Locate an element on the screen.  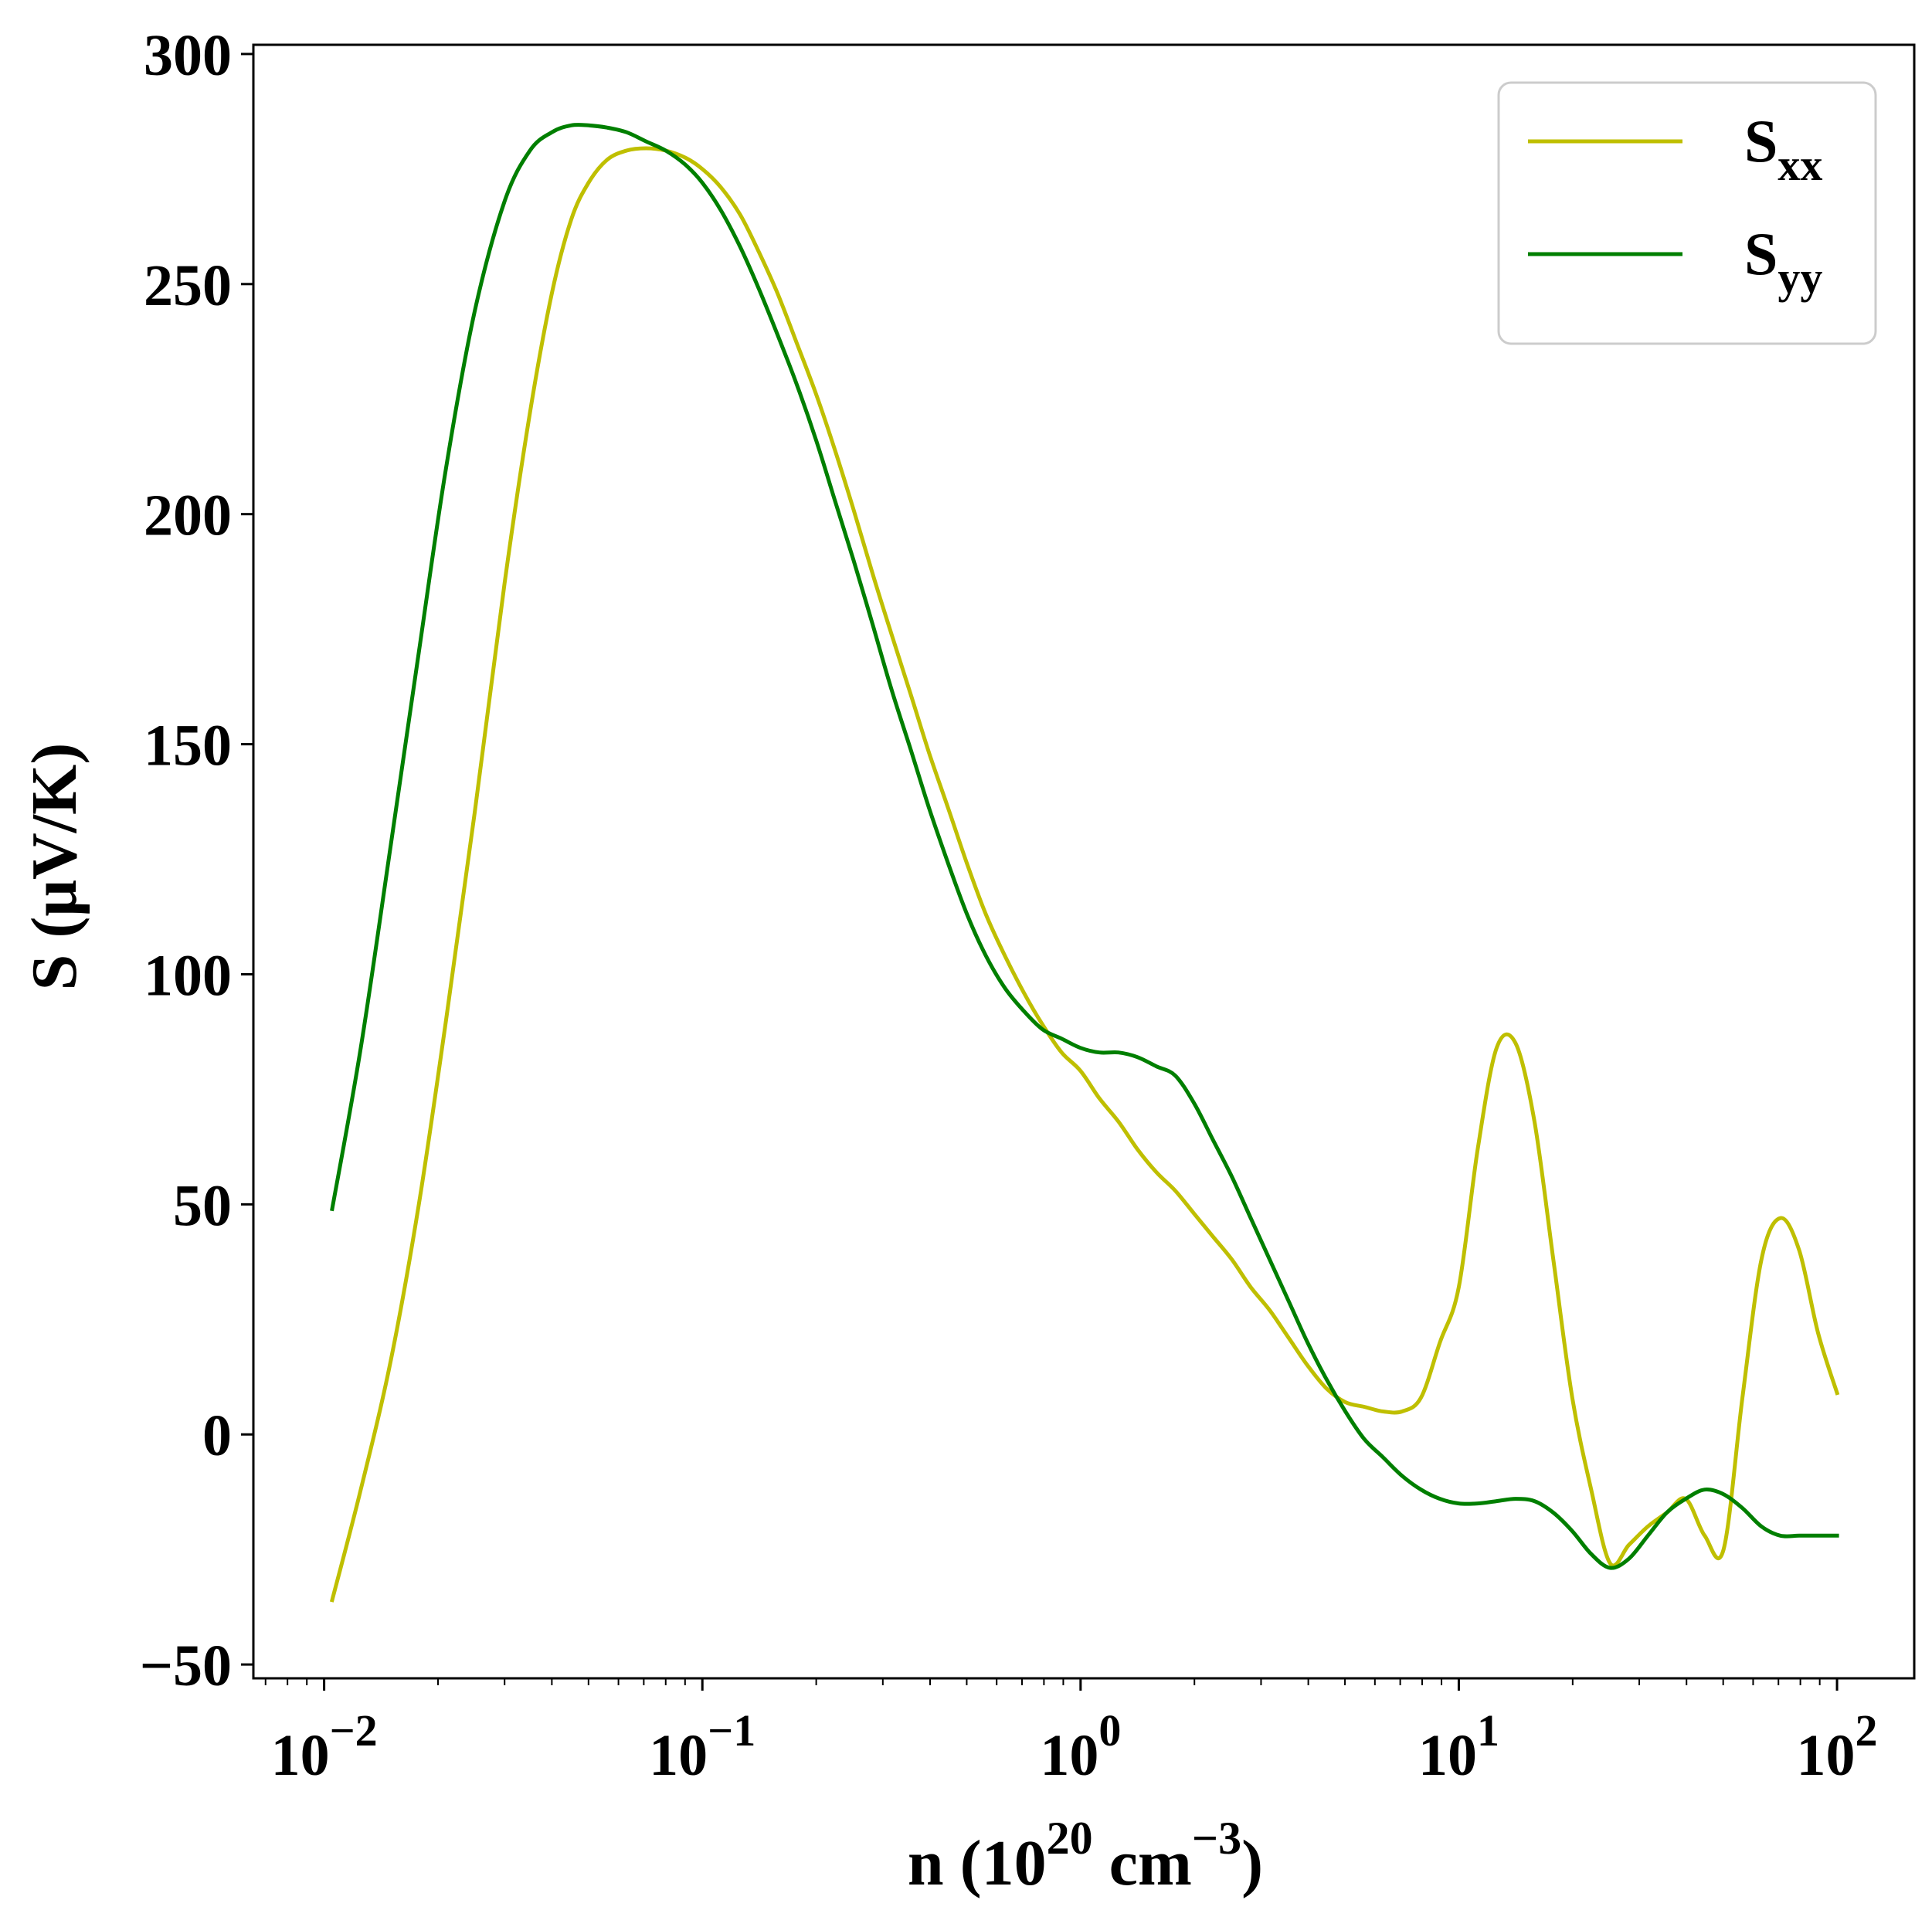
x-tick-label: 10⁻² is located at coordinates (324, 1747).